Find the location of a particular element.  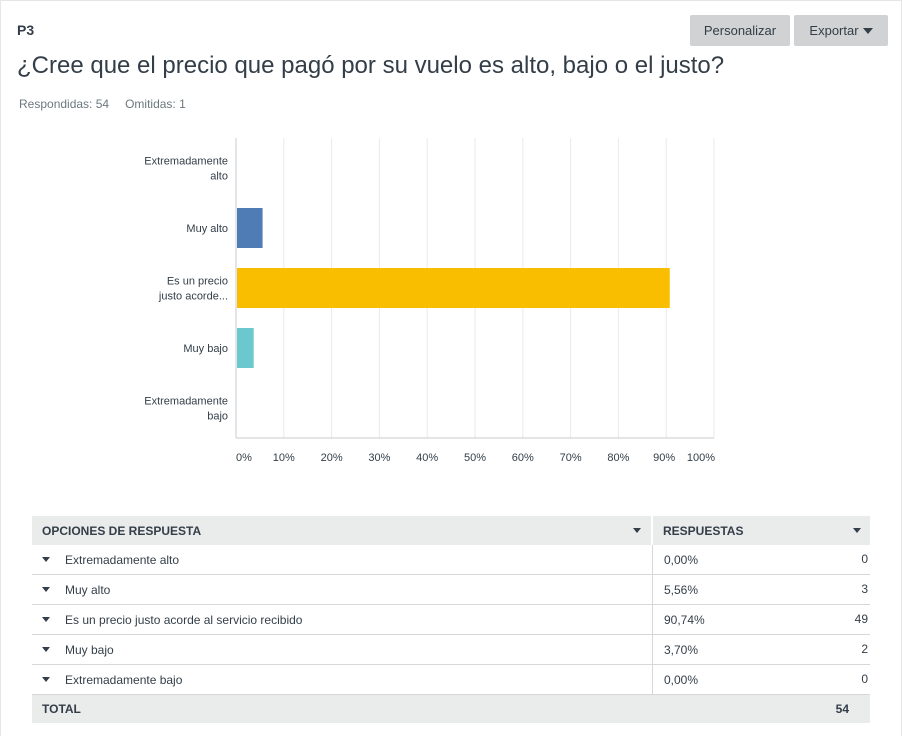

option-label: Muy alto is located at coordinates (88, 589).